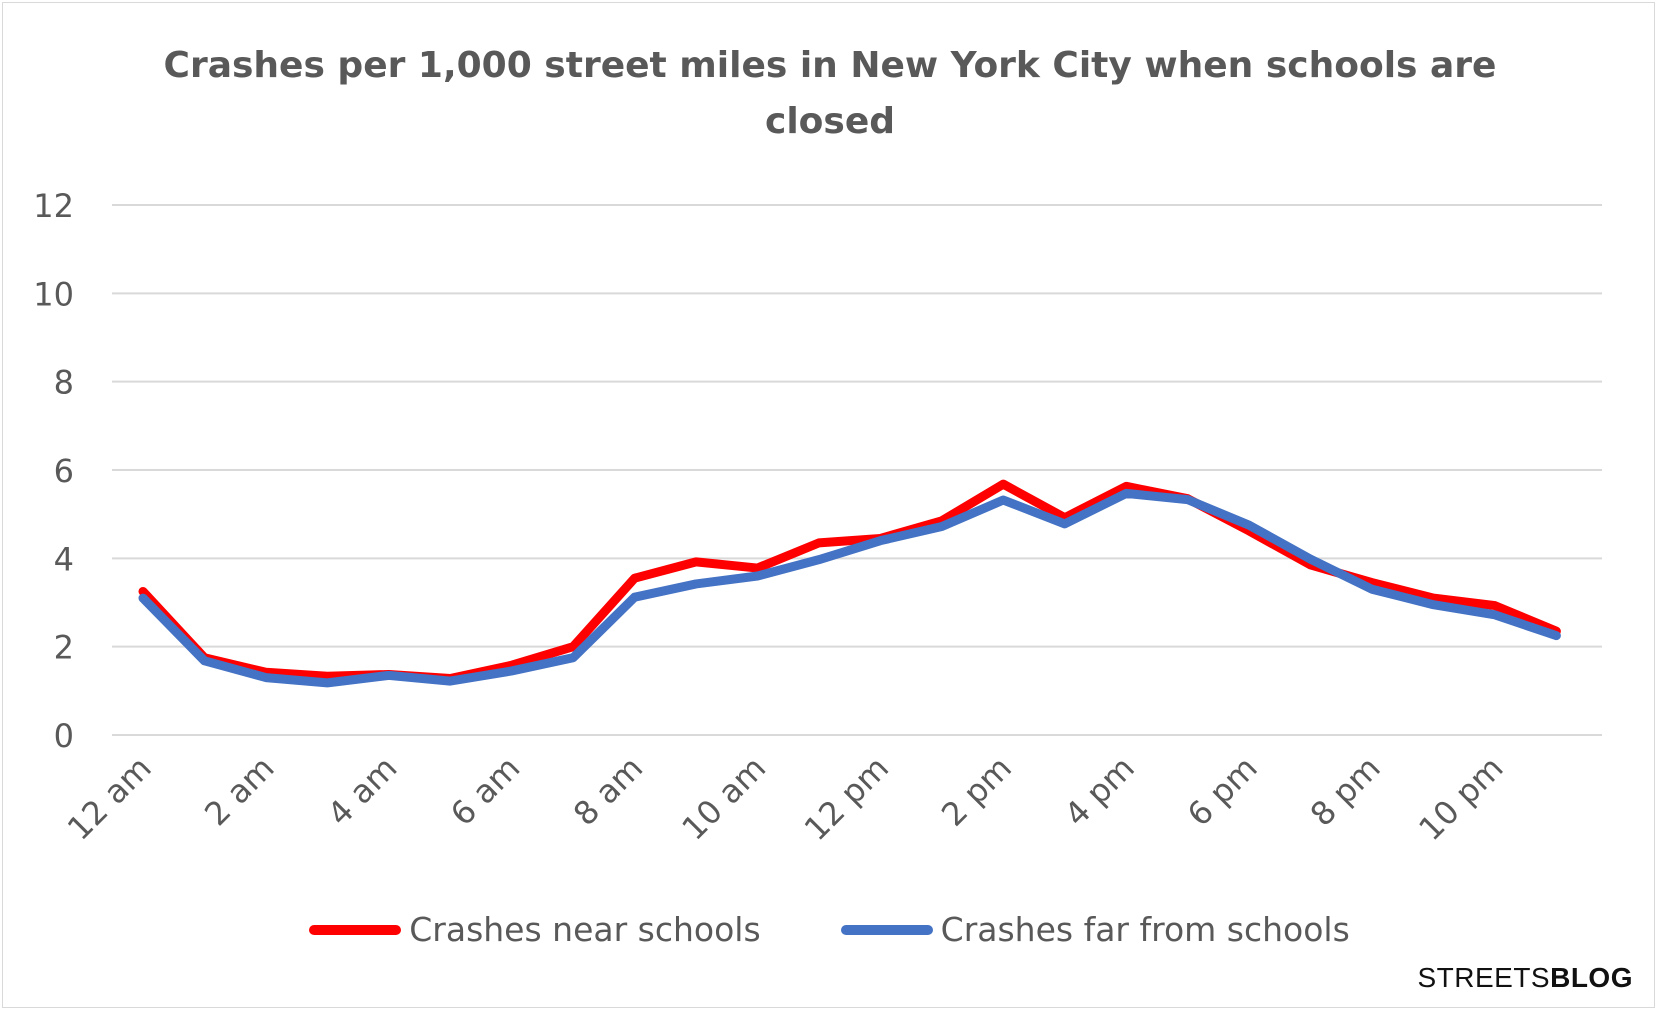 This screenshot has width=1659, height=1012. I want to click on x-tick-label-8-pm: 8 pm, so click(1345, 791).